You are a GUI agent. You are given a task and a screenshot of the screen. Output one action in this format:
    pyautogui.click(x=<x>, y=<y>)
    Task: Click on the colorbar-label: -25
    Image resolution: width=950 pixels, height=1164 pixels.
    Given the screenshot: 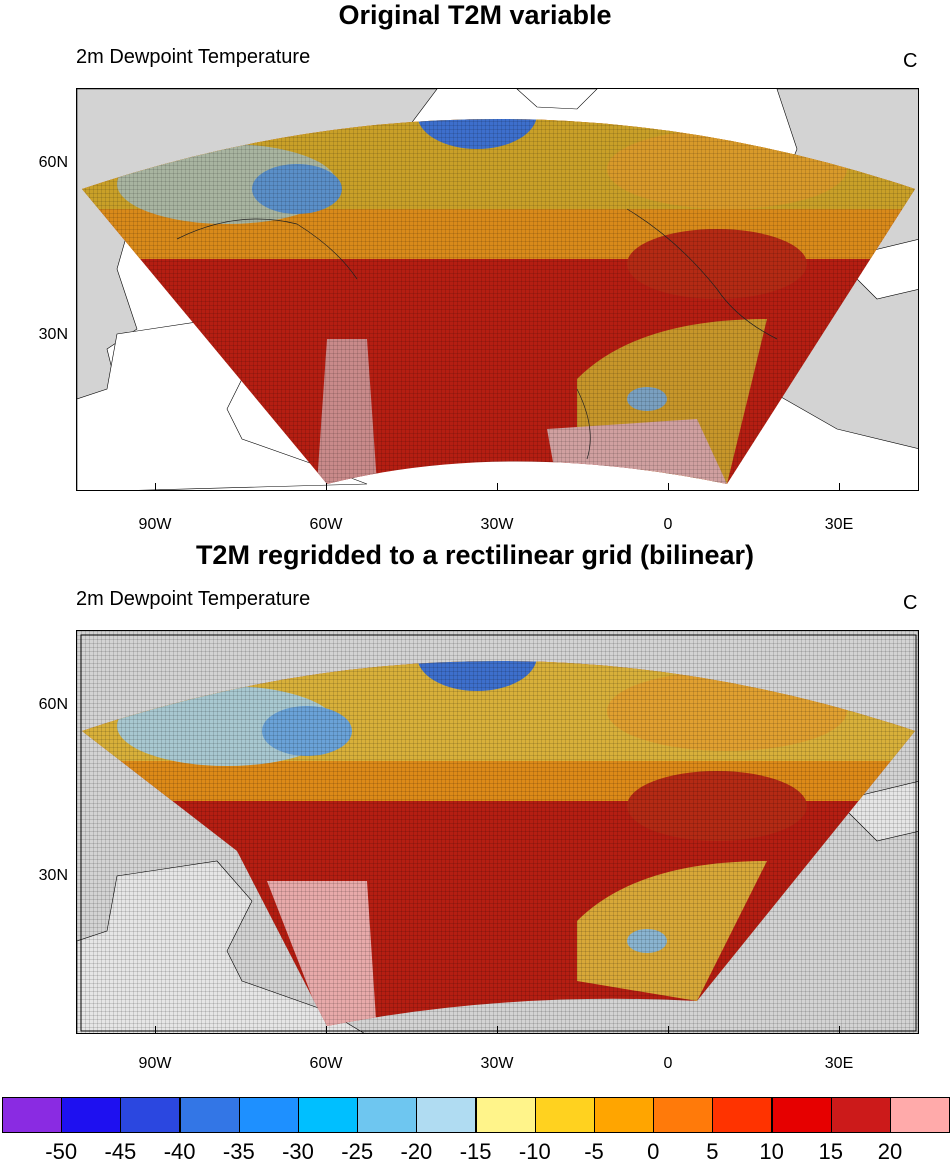 What is the action you would take?
    pyautogui.click(x=357, y=1151)
    